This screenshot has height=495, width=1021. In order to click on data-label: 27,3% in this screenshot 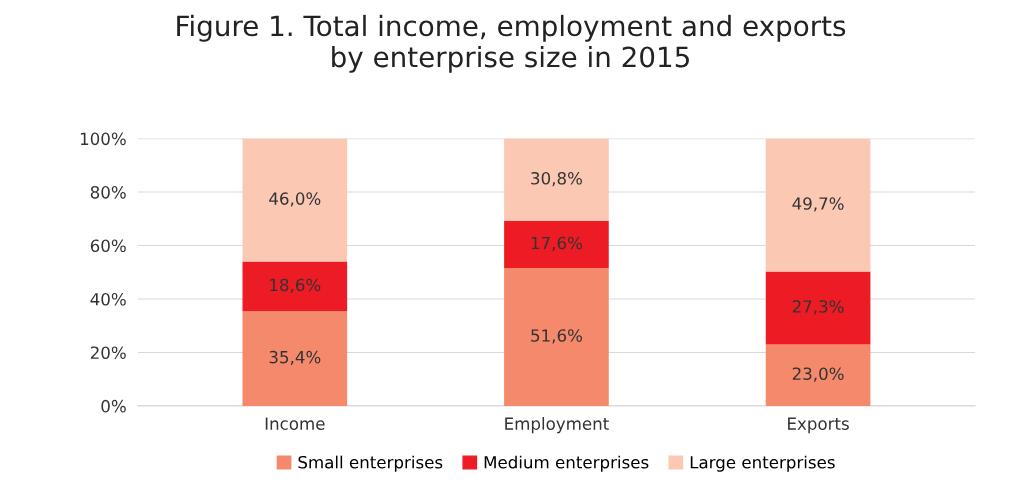, I will do `click(818, 307)`.